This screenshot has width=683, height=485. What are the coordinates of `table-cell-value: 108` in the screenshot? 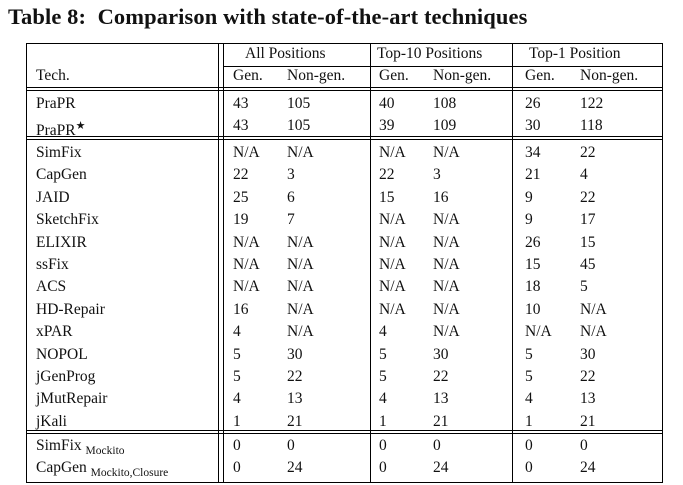 It's located at (445, 103).